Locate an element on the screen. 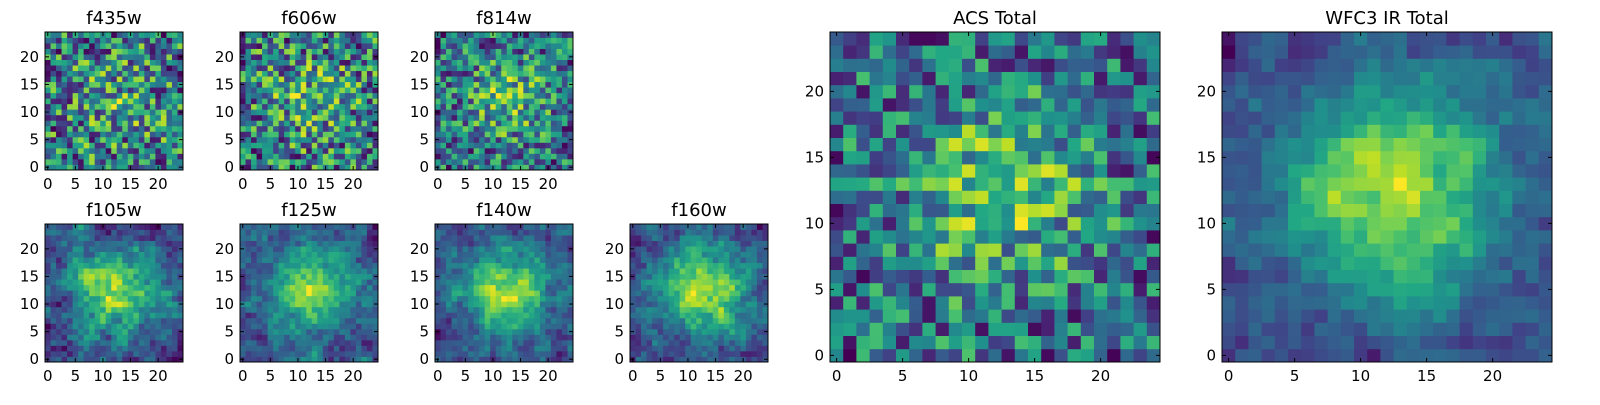 Image resolution: width=1600 pixels, height=405 pixels. chart-title: f606w is located at coordinates (308, 18).